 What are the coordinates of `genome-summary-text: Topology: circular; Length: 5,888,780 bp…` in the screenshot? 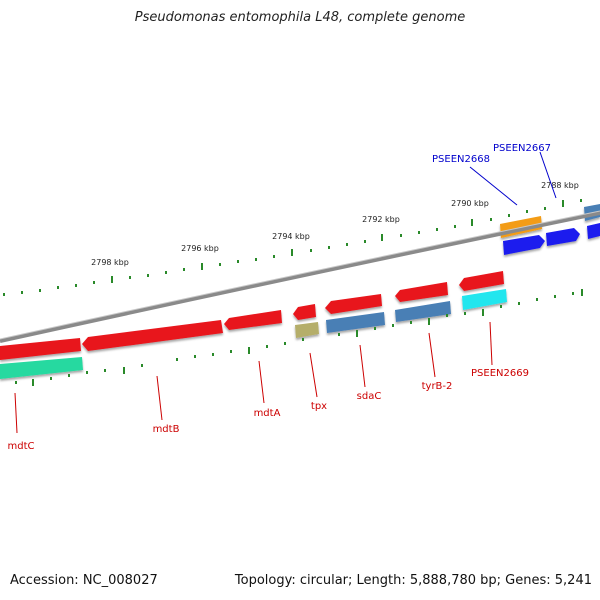 It's located at (413, 580).